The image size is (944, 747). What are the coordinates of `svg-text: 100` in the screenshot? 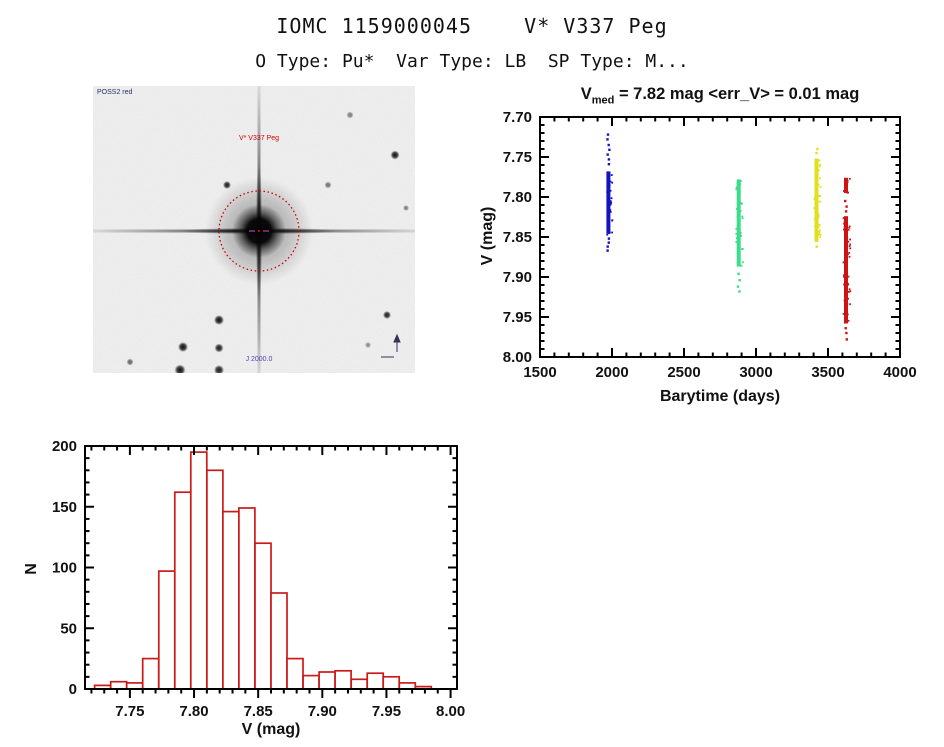 It's located at (64, 568).